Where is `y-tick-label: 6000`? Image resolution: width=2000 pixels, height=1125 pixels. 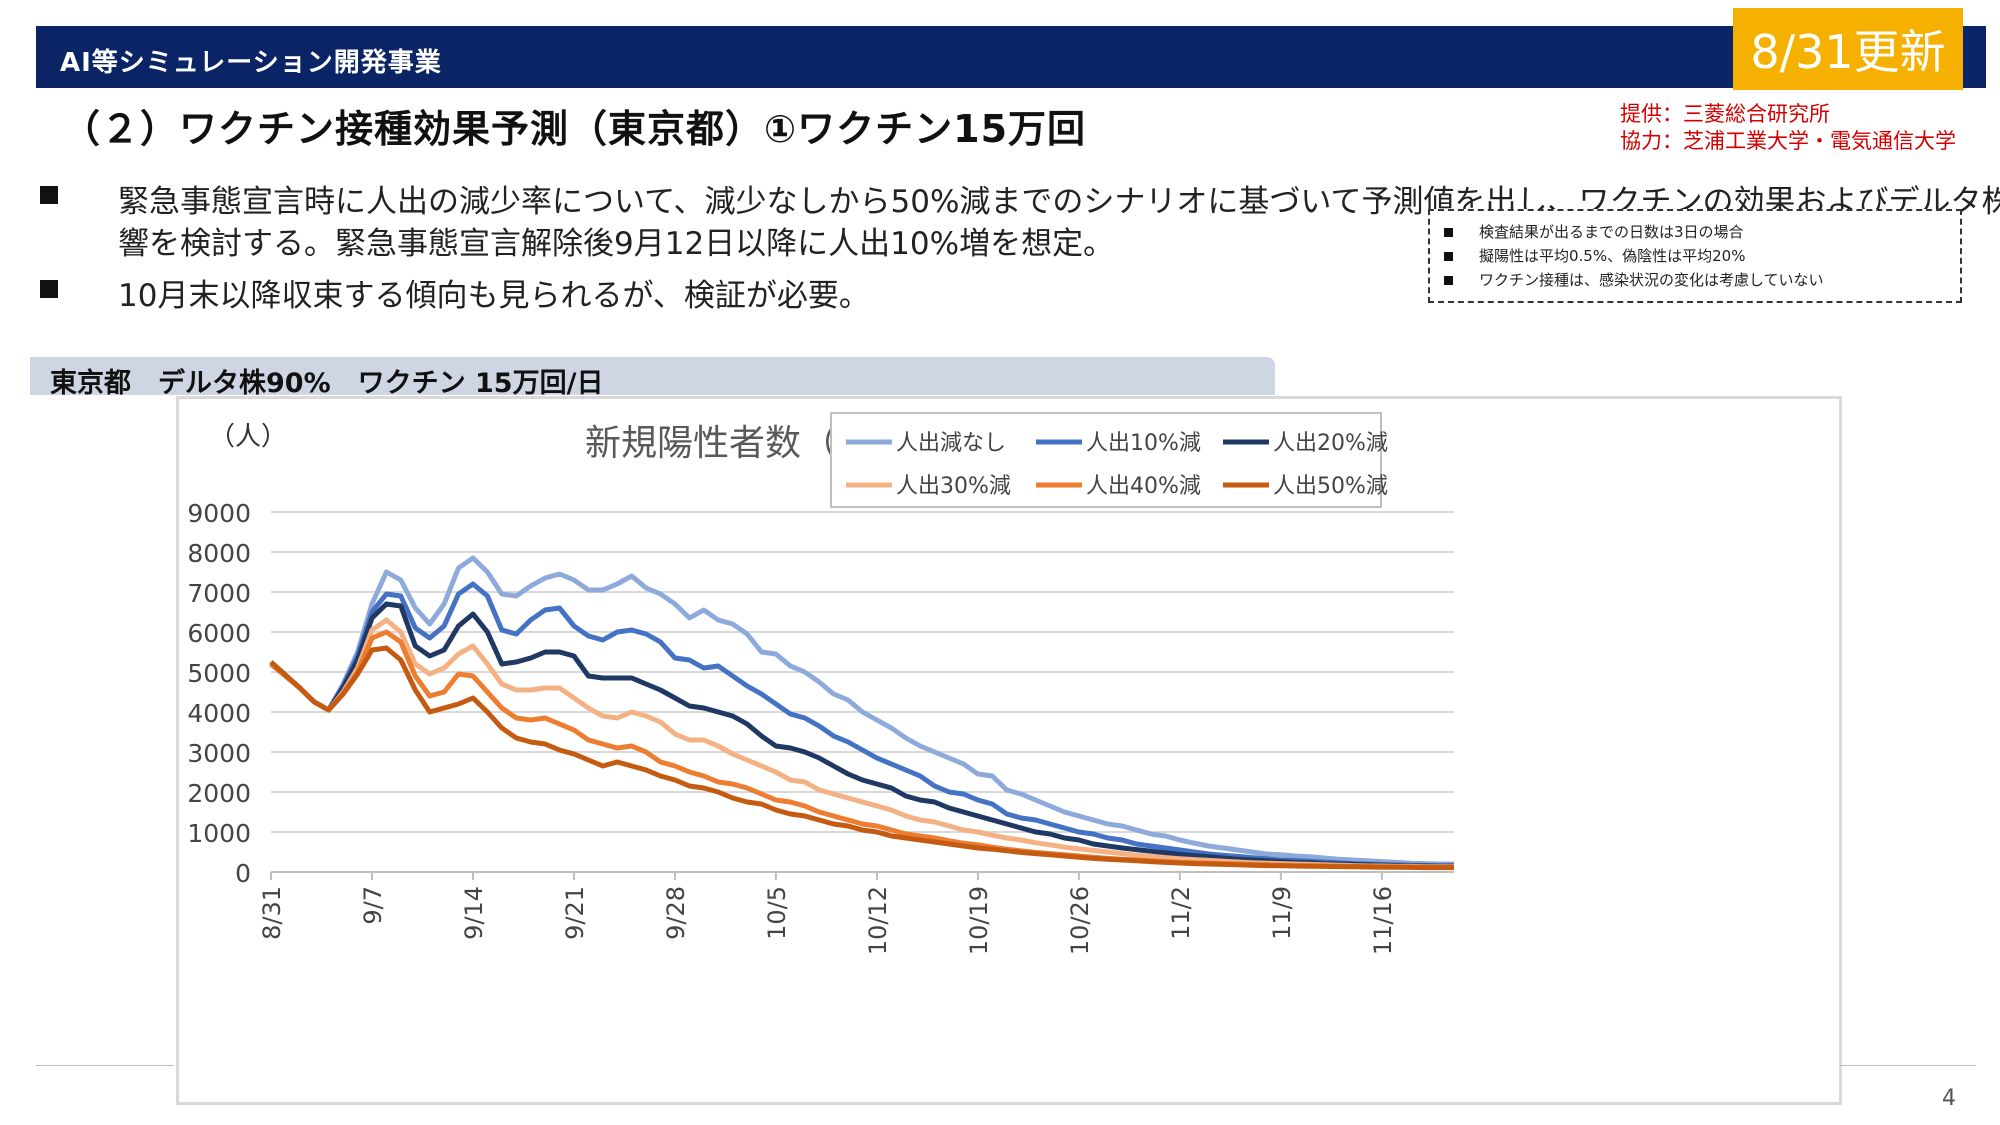 y-tick-label: 6000 is located at coordinates (219, 633).